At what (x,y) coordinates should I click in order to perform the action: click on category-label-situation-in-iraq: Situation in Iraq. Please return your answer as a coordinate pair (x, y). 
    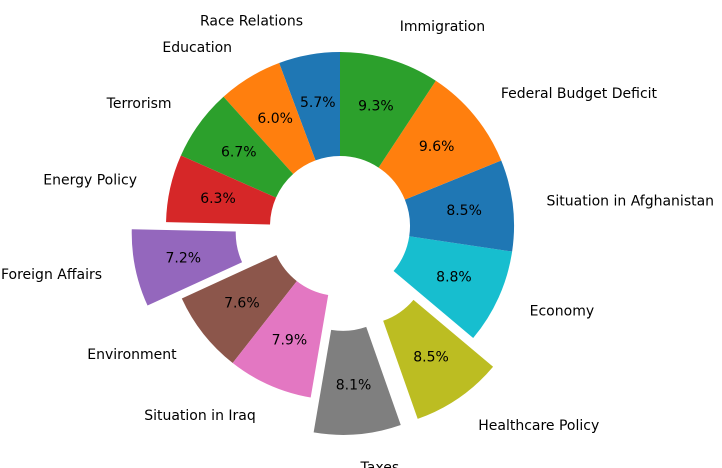
    Looking at the image, I should click on (200, 416).